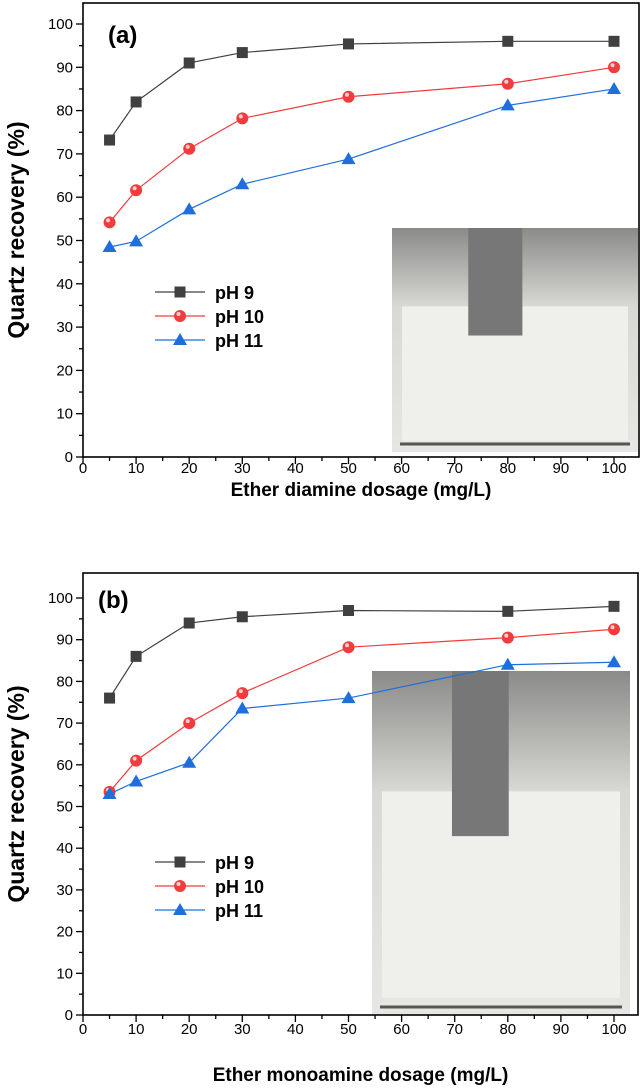  What do you see at coordinates (515, 340) in the screenshot?
I see `inset-photo` at bounding box center [515, 340].